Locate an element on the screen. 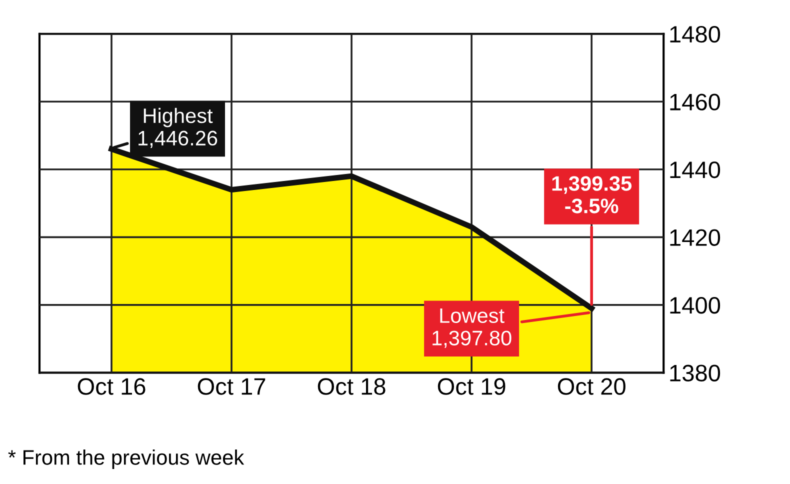 Image resolution: width=790 pixels, height=484 pixels. y-tick-label: 1480 is located at coordinates (695, 34).